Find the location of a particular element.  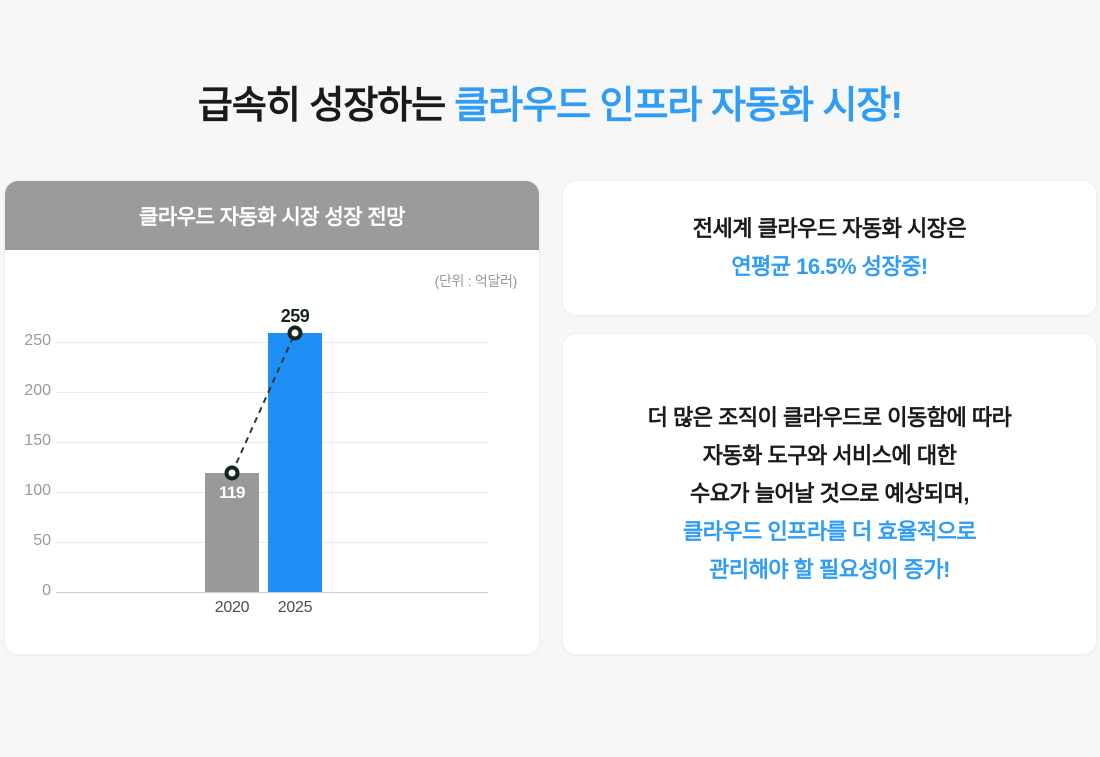

y-axis-tick-label: 50 is located at coordinates (42, 540).